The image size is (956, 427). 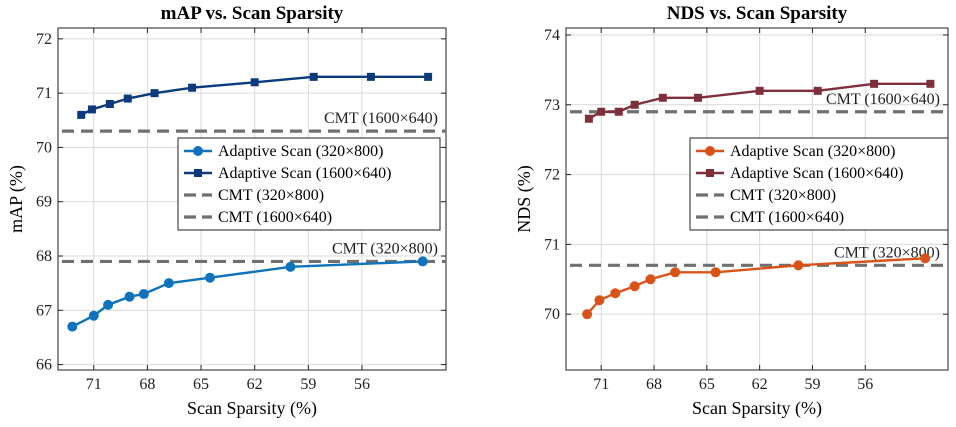 I want to click on chart-title: mAP vs. Scan Sparsity, so click(x=252, y=13).